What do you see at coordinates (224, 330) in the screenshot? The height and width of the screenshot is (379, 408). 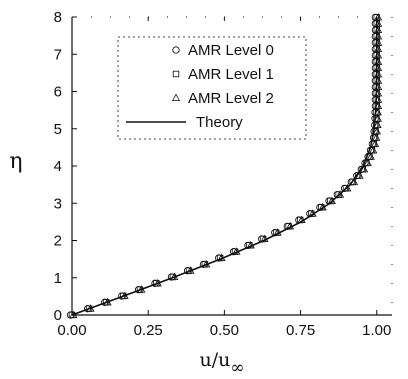 I see `x-tick-label: 0.50` at bounding box center [224, 330].